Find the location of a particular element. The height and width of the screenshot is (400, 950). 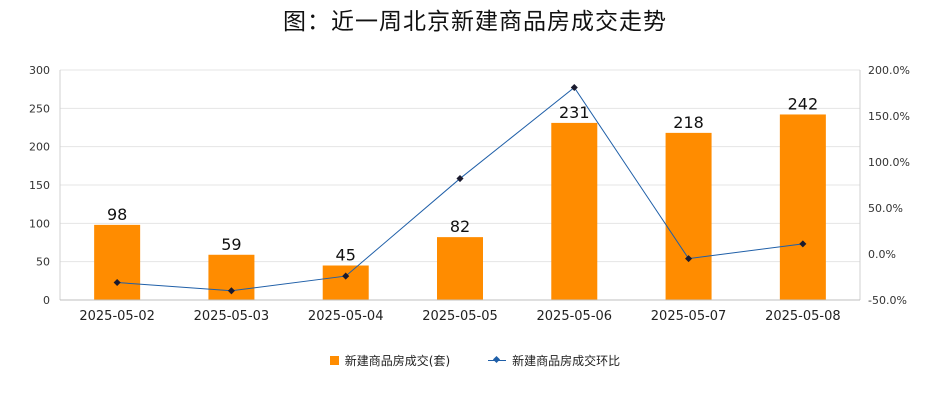

x-tick-label: 2025-05-04 is located at coordinates (346, 316).